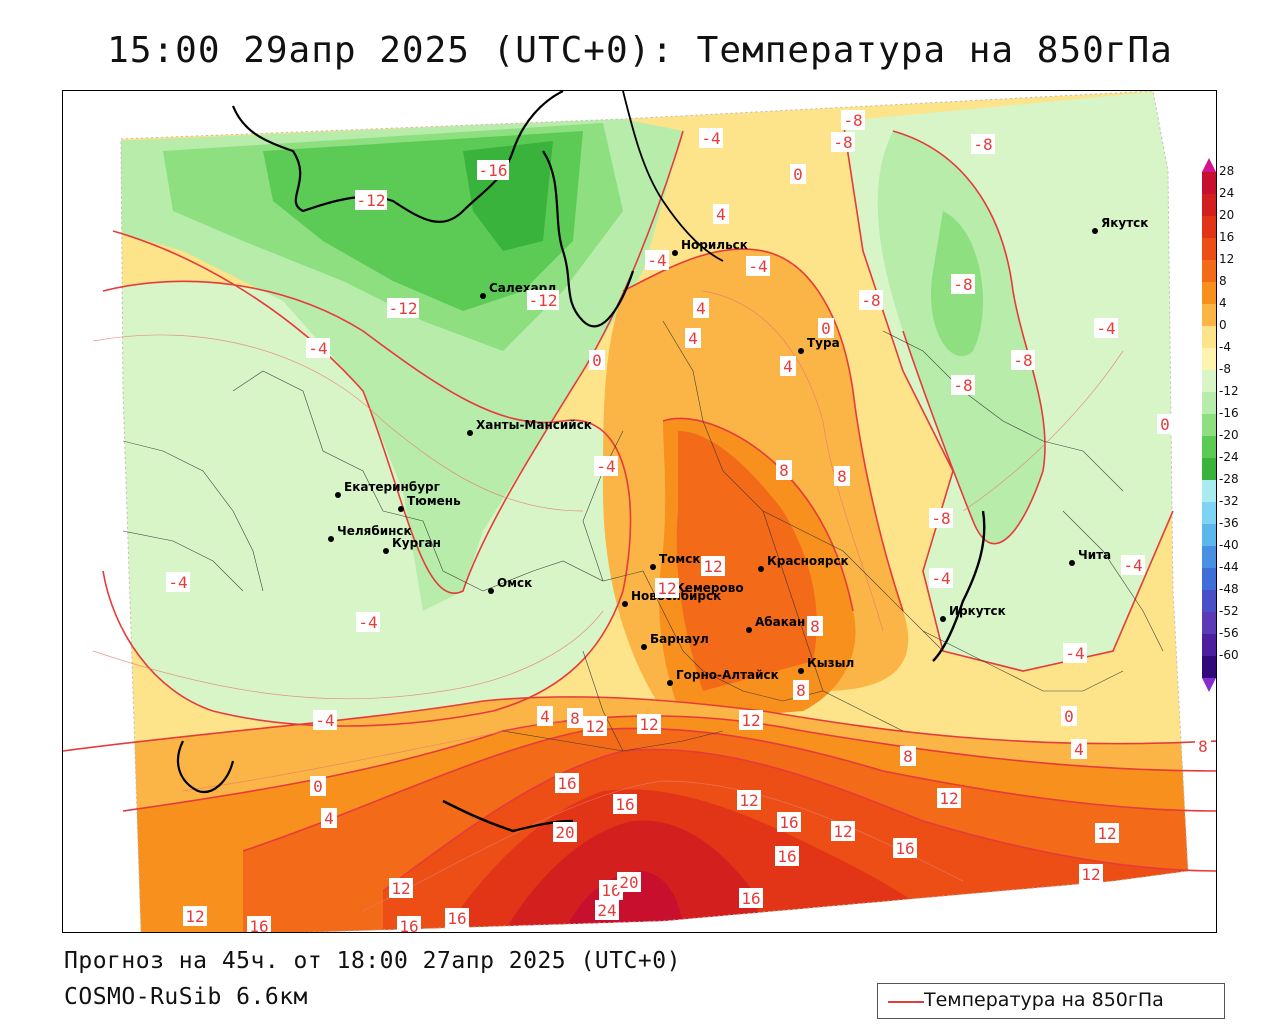 This screenshot has width=1280, height=1024. I want to click on city-label: Екатеринбург, so click(392, 487).